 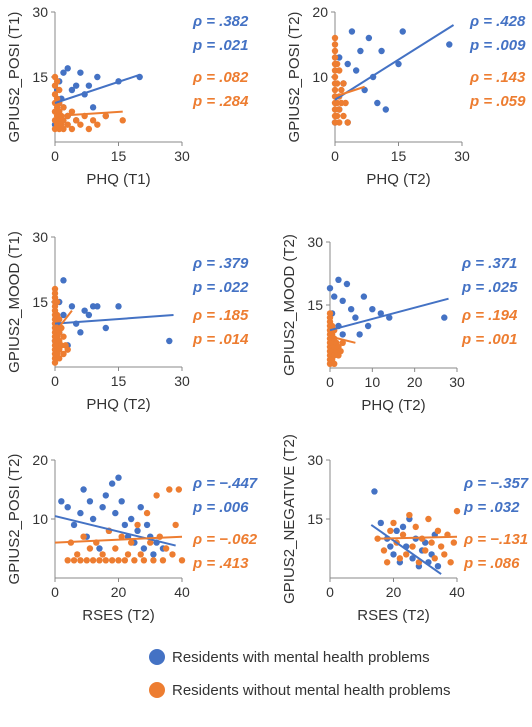 What do you see at coordinates (119, 381) in the screenshot?
I see `x-tick-label: 15` at bounding box center [119, 381].